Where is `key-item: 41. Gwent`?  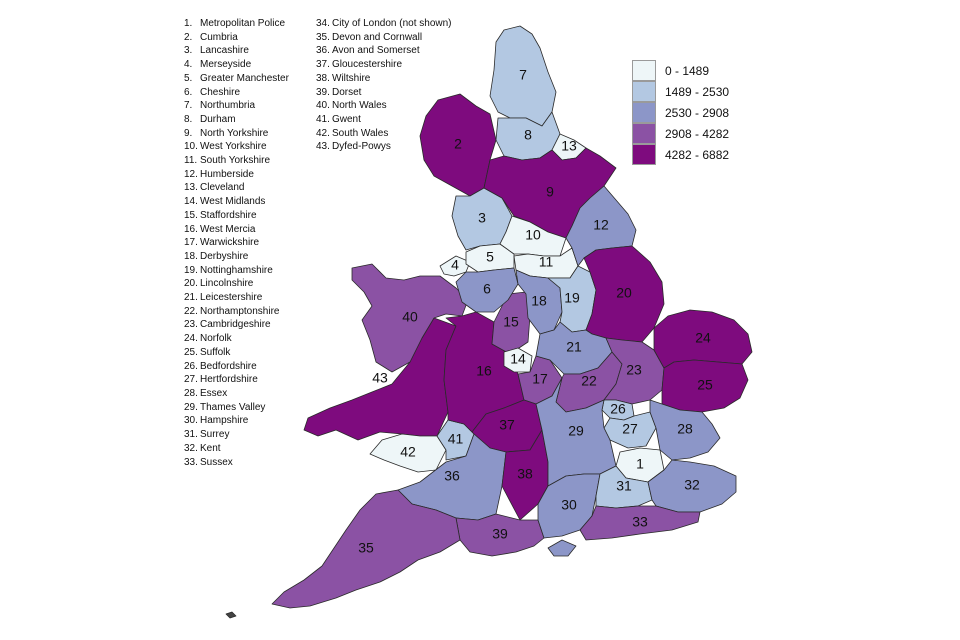 key-item: 41. Gwent is located at coordinates (384, 120).